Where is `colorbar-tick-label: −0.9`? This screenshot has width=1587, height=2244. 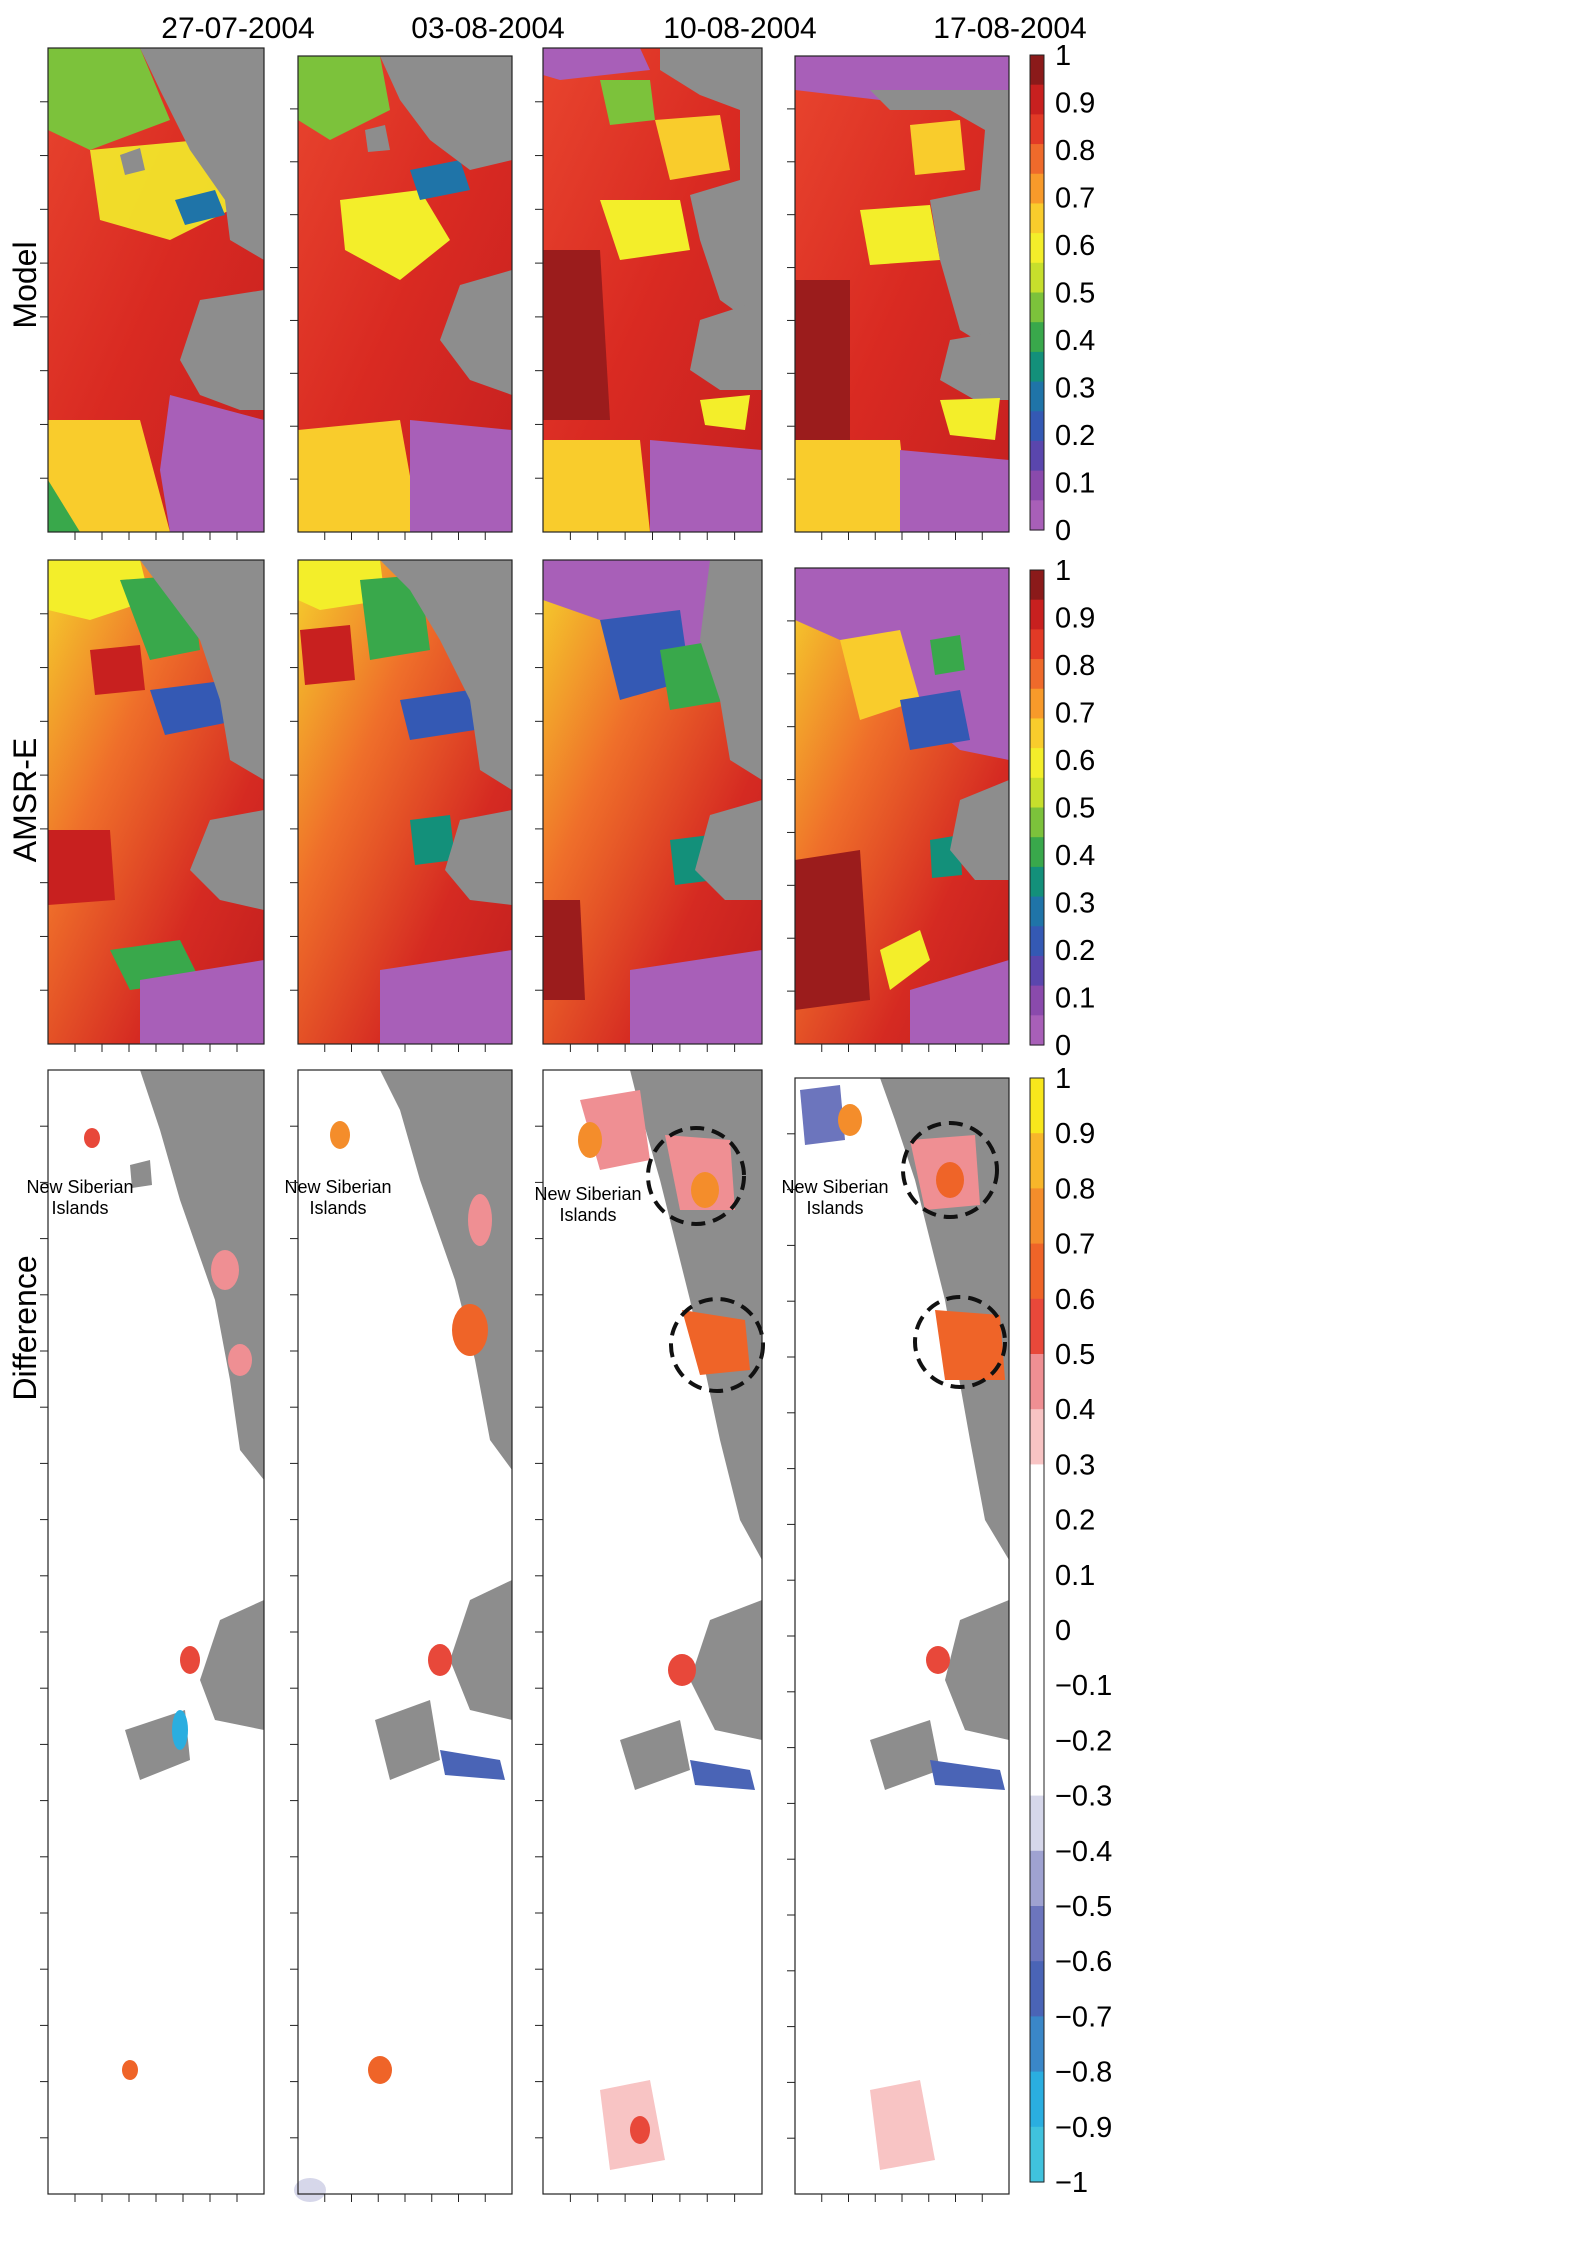 colorbar-tick-label: −0.9 is located at coordinates (1083, 2128).